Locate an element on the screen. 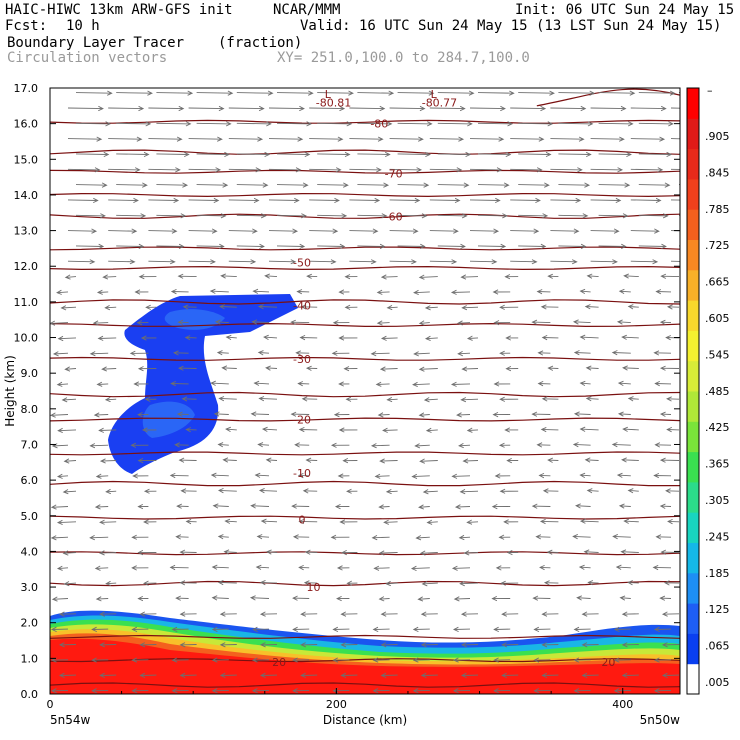 The height and width of the screenshot is (740, 740). isotherm-label: -70 is located at coordinates (394, 174).